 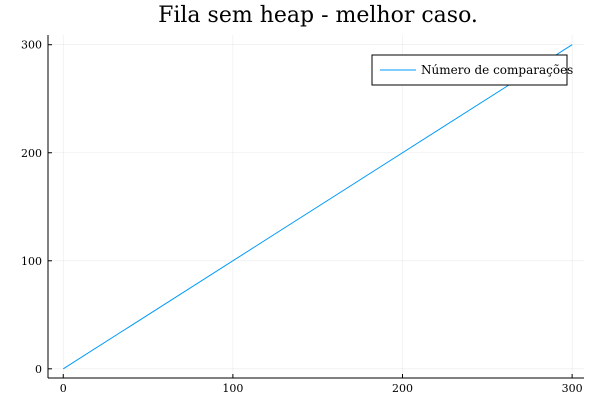 I want to click on legend-label: Número de comparações, so click(x=497, y=70).